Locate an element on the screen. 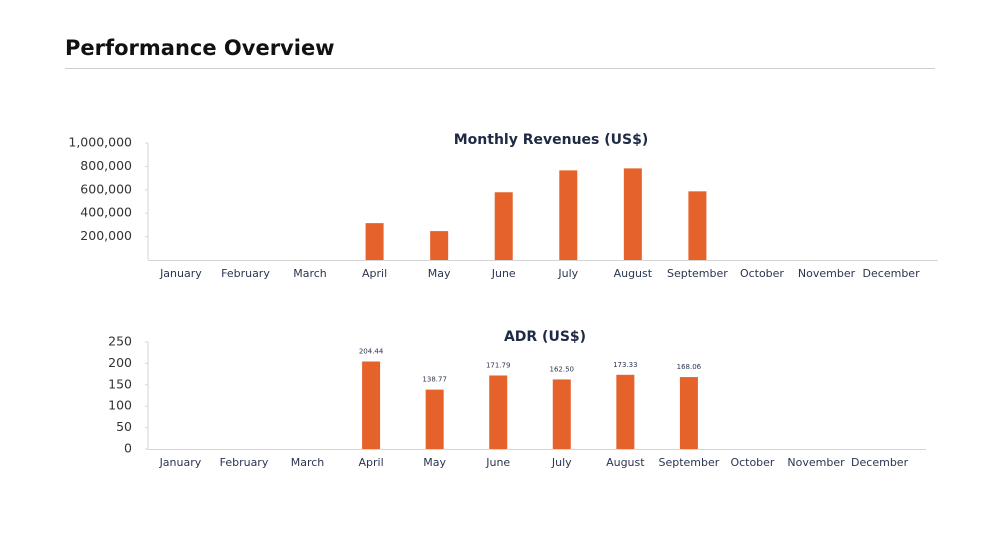  y-tick-label: 200 is located at coordinates (120, 362).